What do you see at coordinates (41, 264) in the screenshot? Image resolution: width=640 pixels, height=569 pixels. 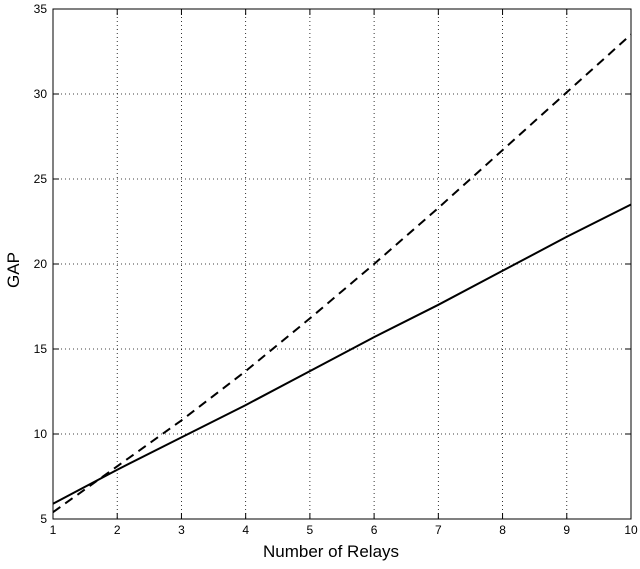 I see `y-tick-label: 20` at bounding box center [41, 264].